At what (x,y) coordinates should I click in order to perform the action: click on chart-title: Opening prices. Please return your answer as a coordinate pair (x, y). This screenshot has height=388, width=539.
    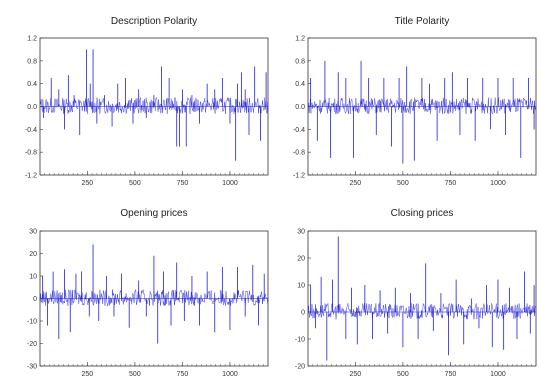
    Looking at the image, I should click on (153, 213).